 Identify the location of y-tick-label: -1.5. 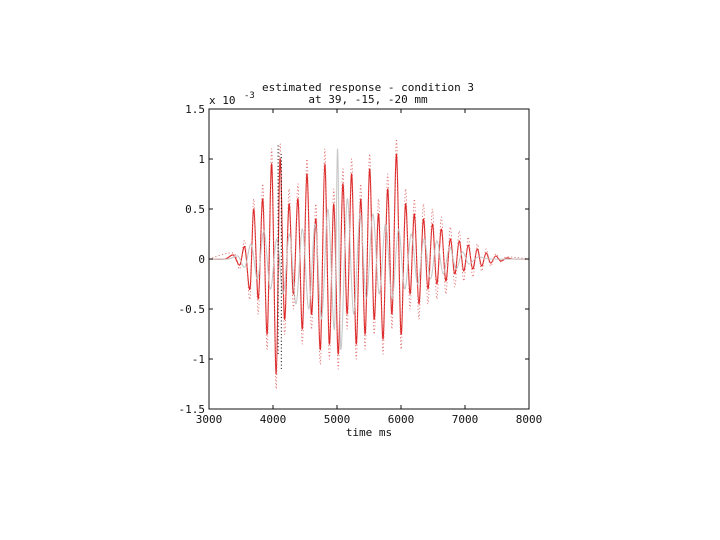
(192, 409).